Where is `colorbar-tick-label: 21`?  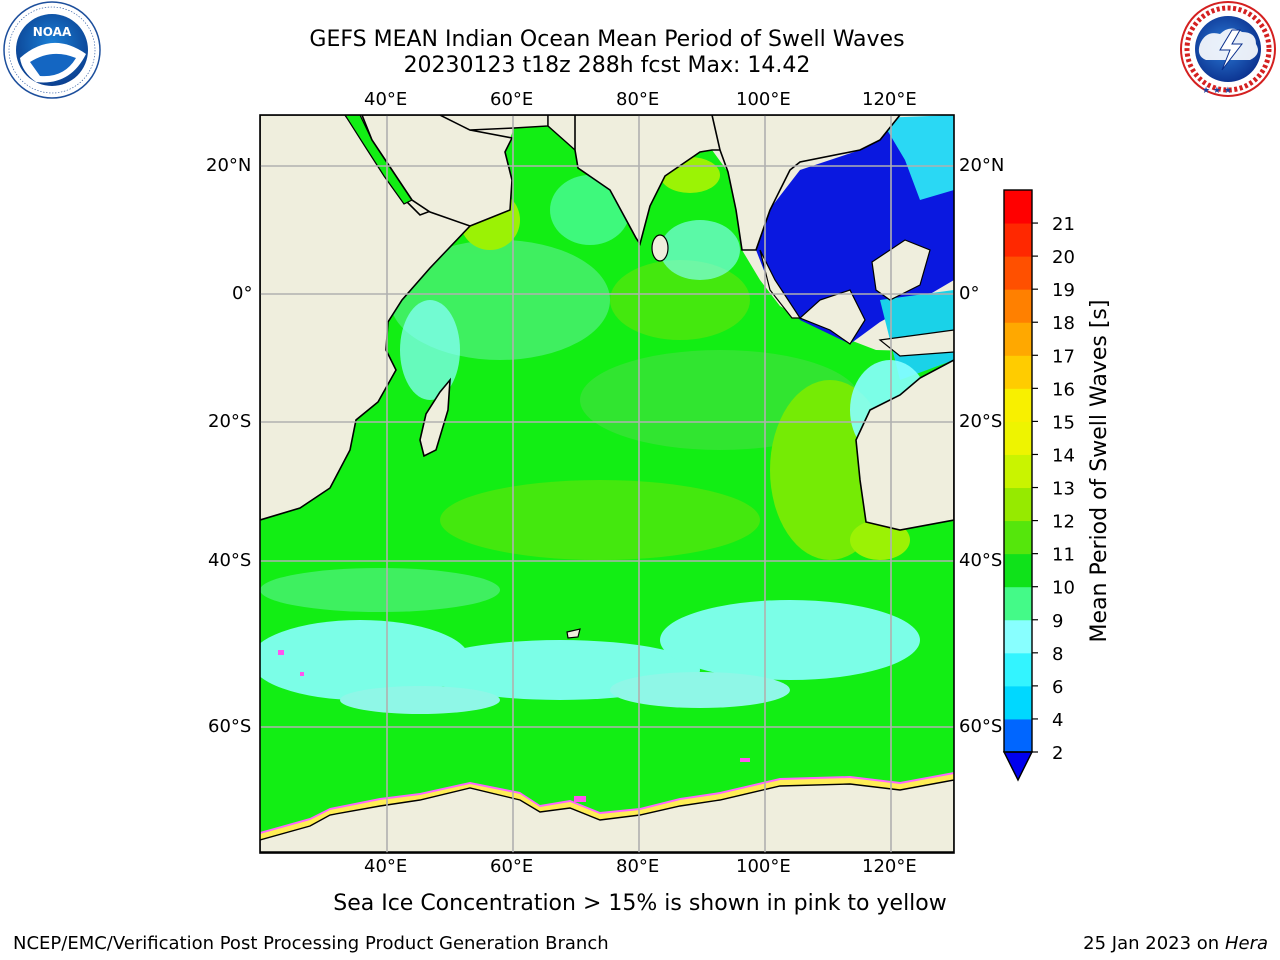 colorbar-tick-label: 21 is located at coordinates (1063, 224).